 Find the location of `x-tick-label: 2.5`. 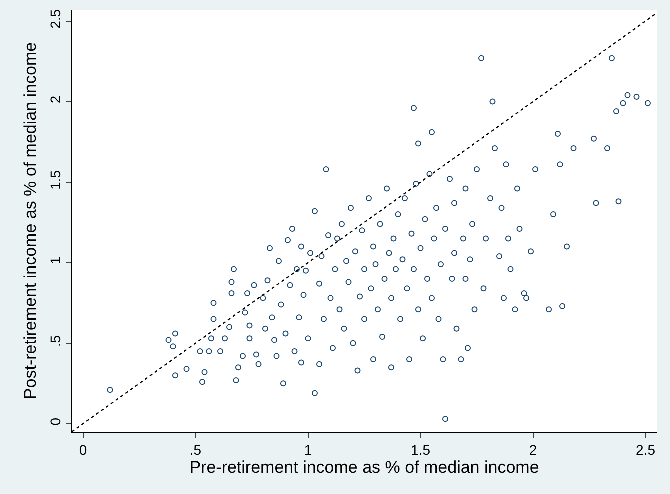

x-tick-label: 2.5 is located at coordinates (646, 450).